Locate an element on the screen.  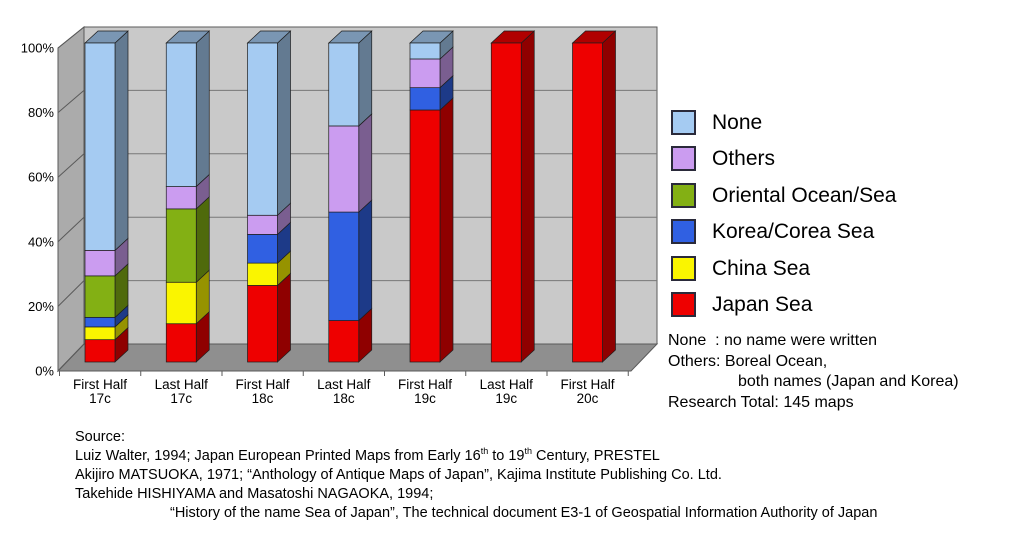
x-label-first-half-20c: First Half is located at coordinates (588, 384).